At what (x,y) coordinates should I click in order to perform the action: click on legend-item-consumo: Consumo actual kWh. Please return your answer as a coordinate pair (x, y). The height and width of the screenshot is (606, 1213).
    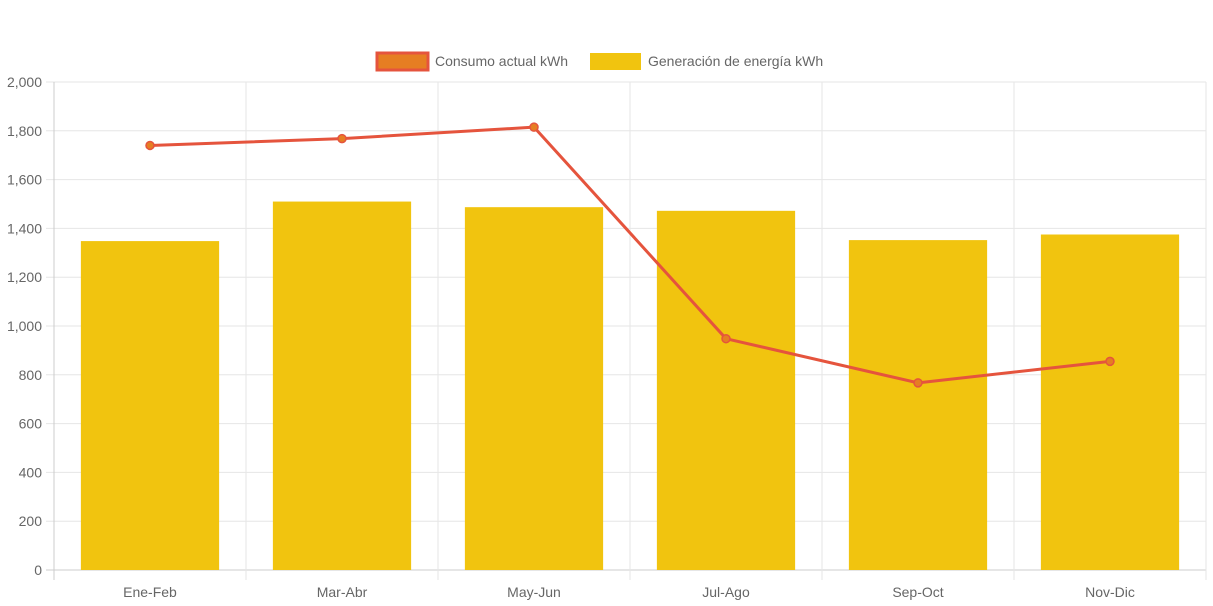
    Looking at the image, I should click on (471, 61).